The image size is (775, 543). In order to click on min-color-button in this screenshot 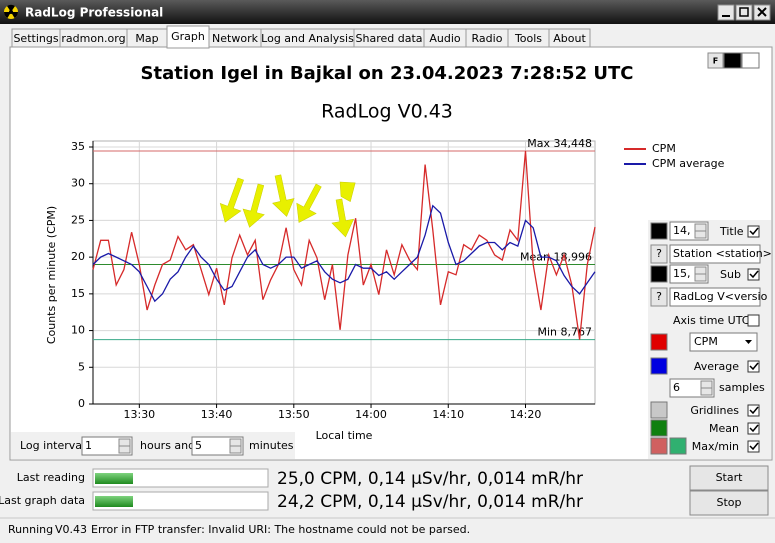, I will do `click(678, 446)`.